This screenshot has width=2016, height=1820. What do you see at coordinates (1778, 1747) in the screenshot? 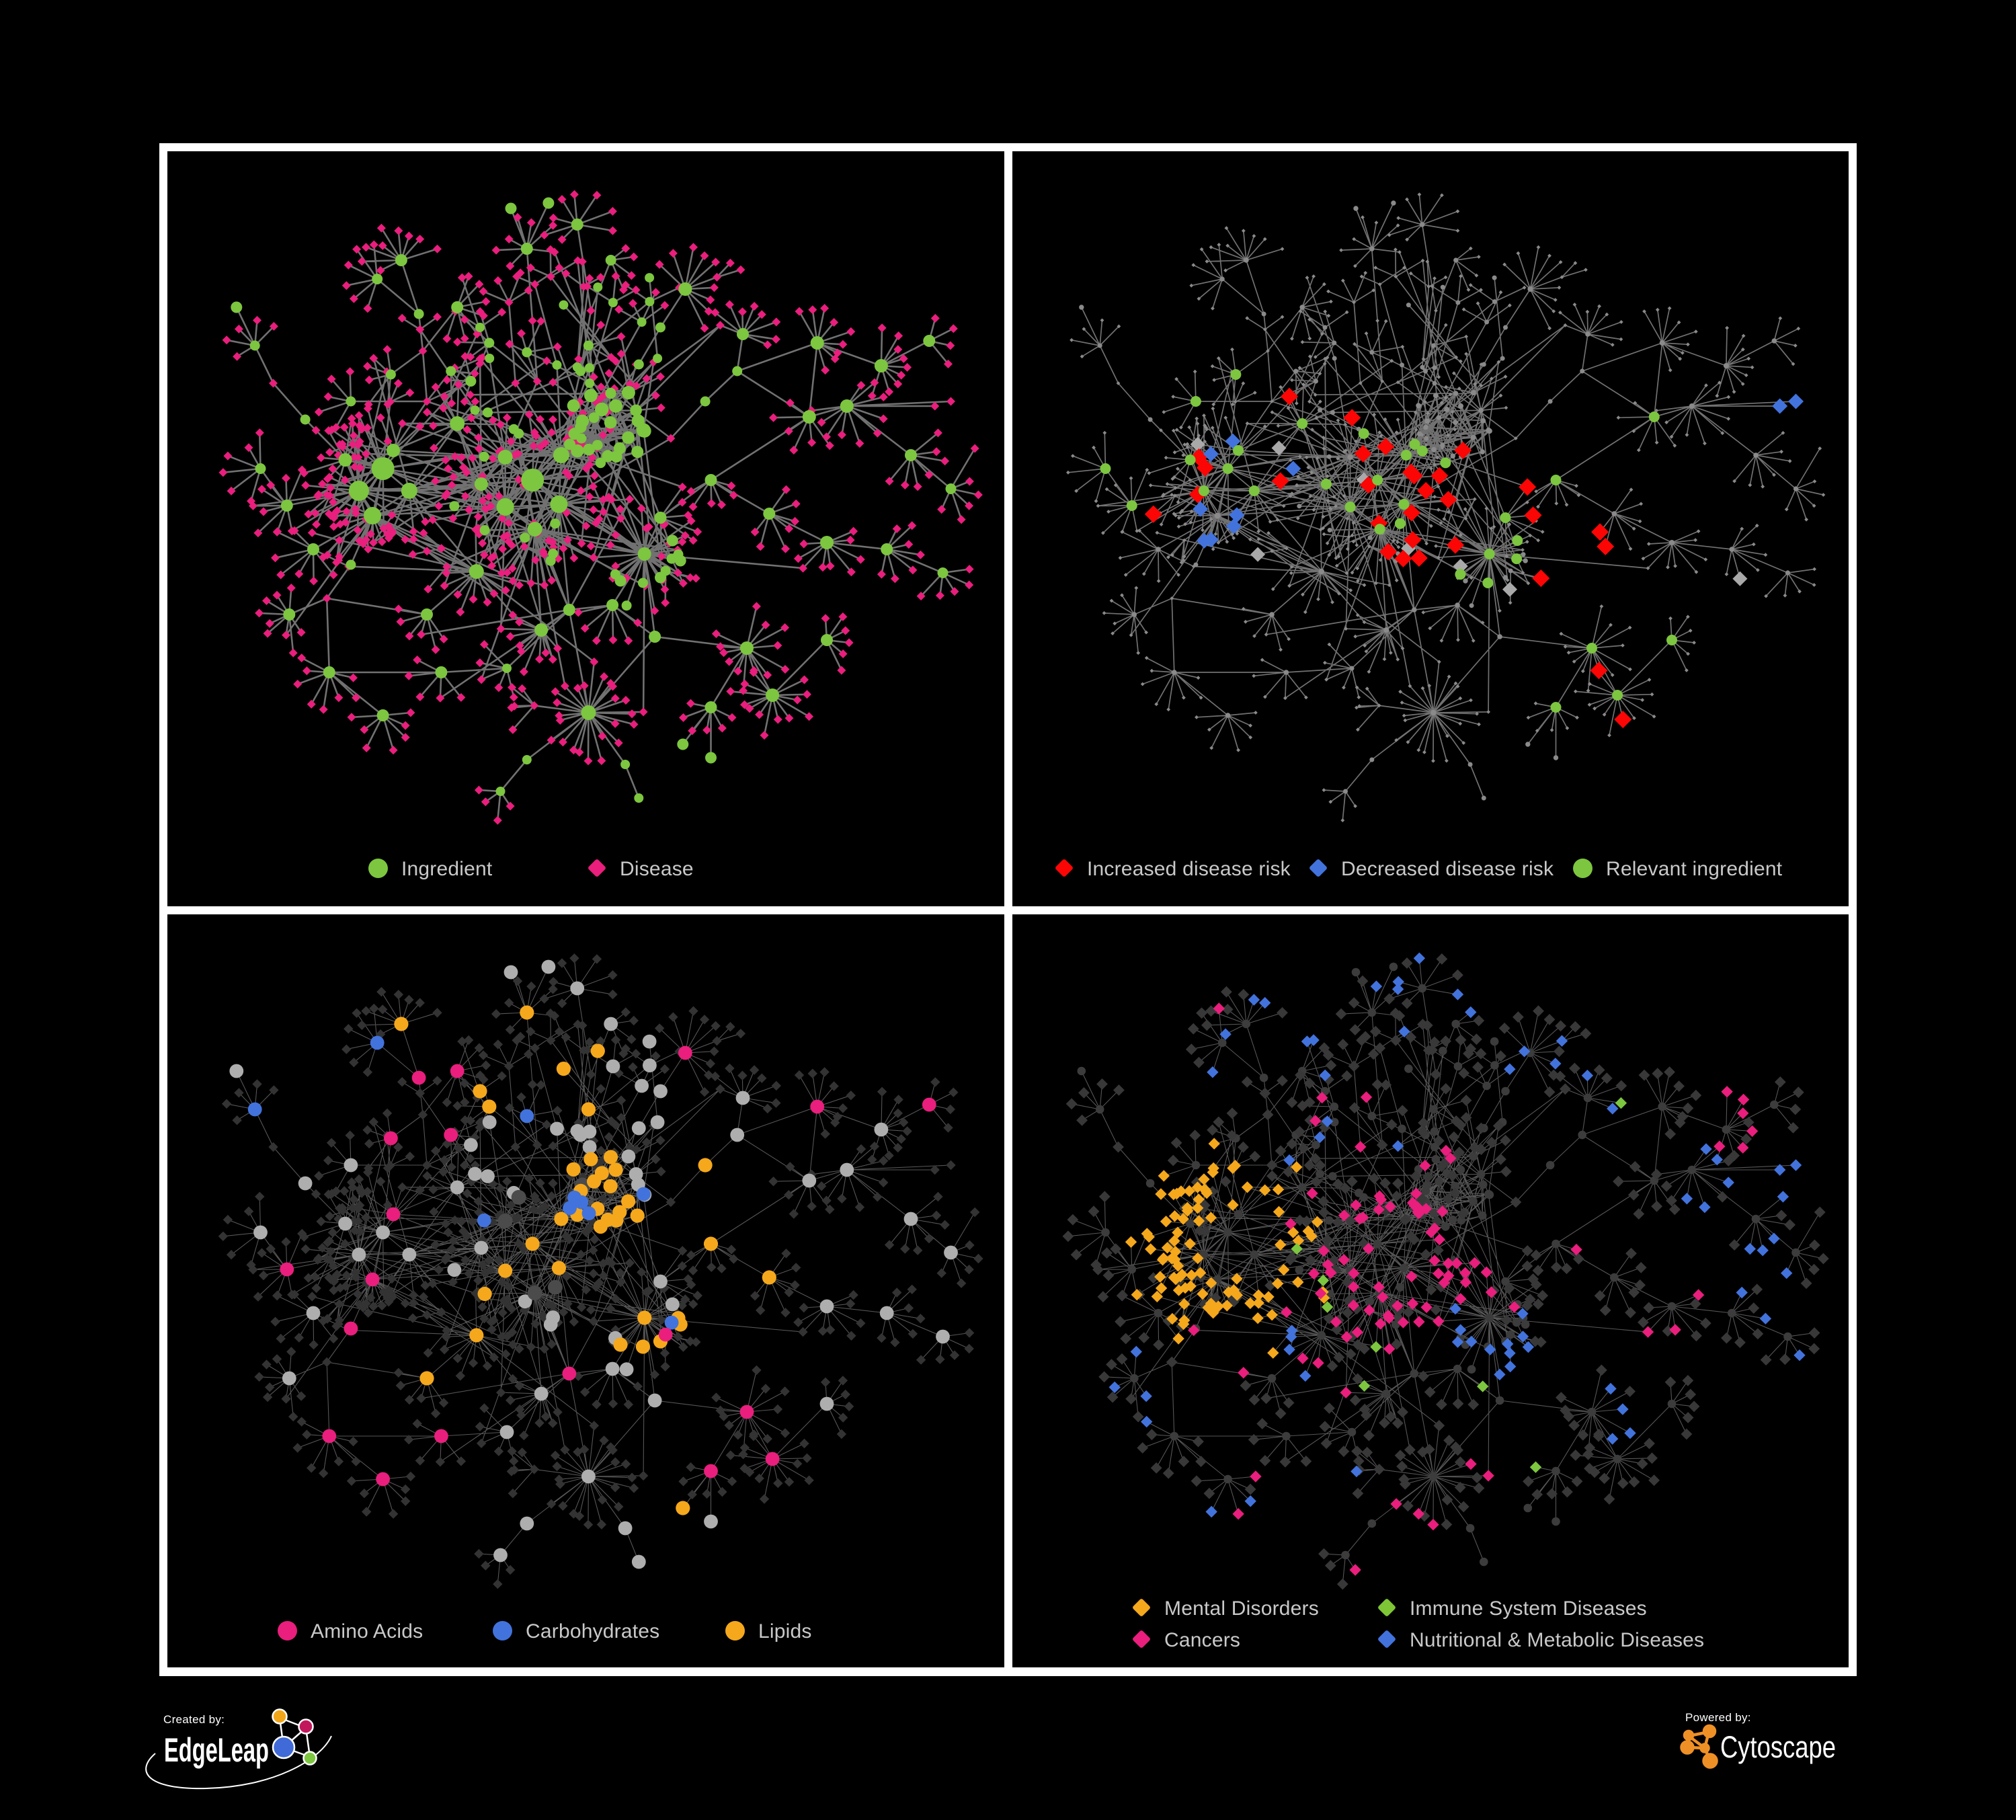
I see `svg-text: Cytoscape` at bounding box center [1778, 1747].